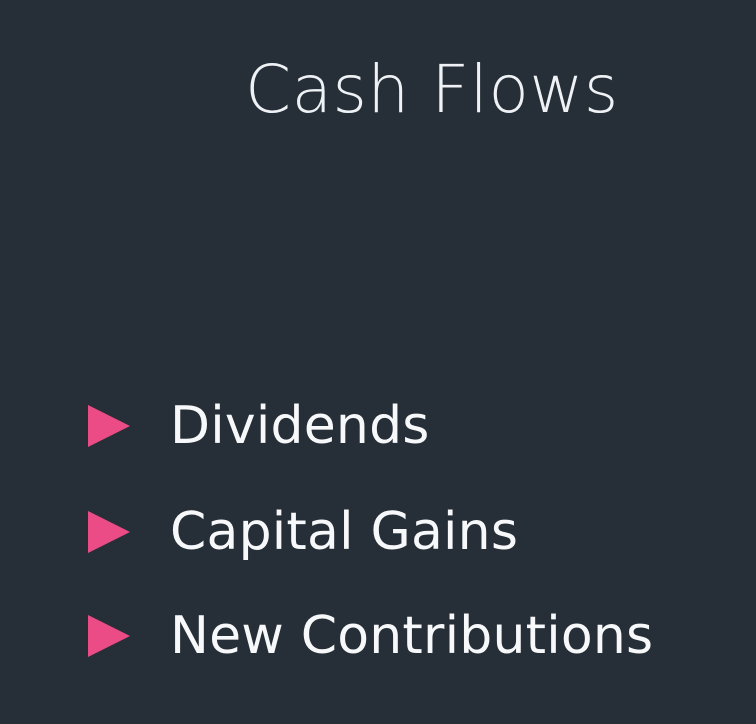 This screenshot has height=724, width=756. What do you see at coordinates (432, 89) in the screenshot?
I see `slide-title: Cash Flows` at bounding box center [432, 89].